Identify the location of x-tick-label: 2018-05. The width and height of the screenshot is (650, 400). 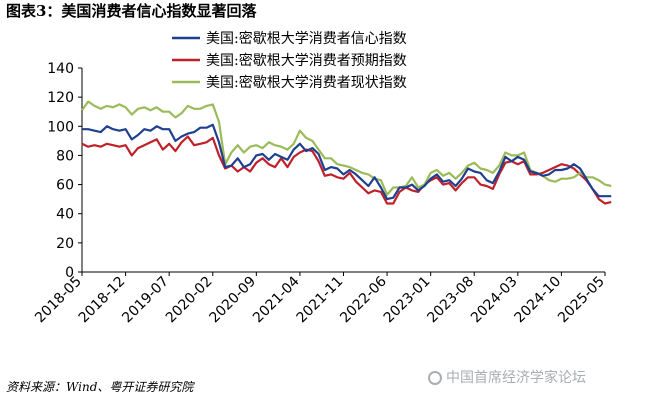
(58, 300).